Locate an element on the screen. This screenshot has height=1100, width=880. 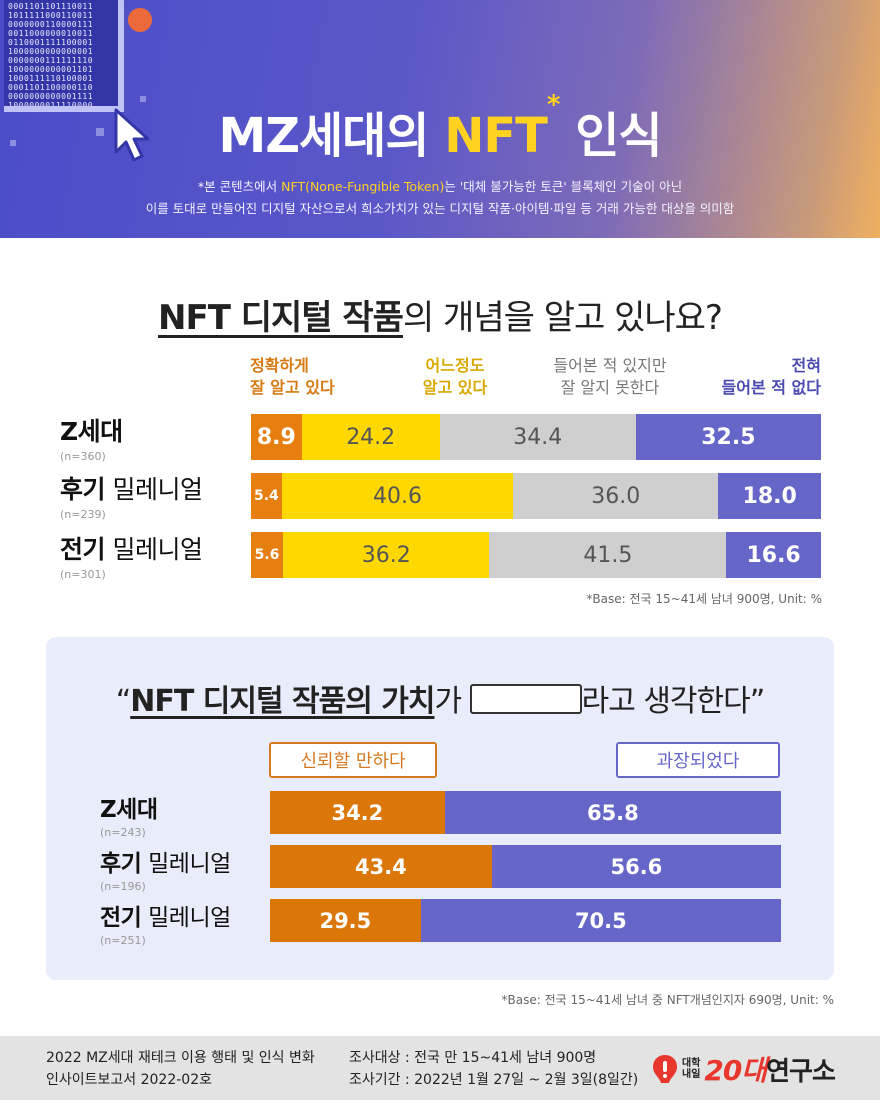
legend-exaggerated: 과장되었다 is located at coordinates (698, 760).